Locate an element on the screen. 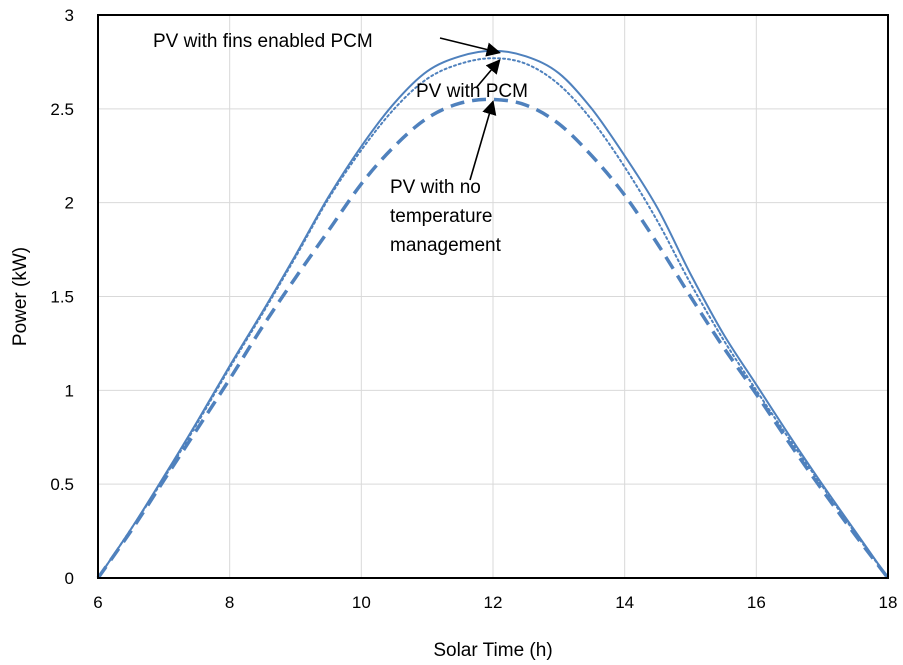  annotation-1: PV with fins enabled PCM is located at coordinates (327, 44).